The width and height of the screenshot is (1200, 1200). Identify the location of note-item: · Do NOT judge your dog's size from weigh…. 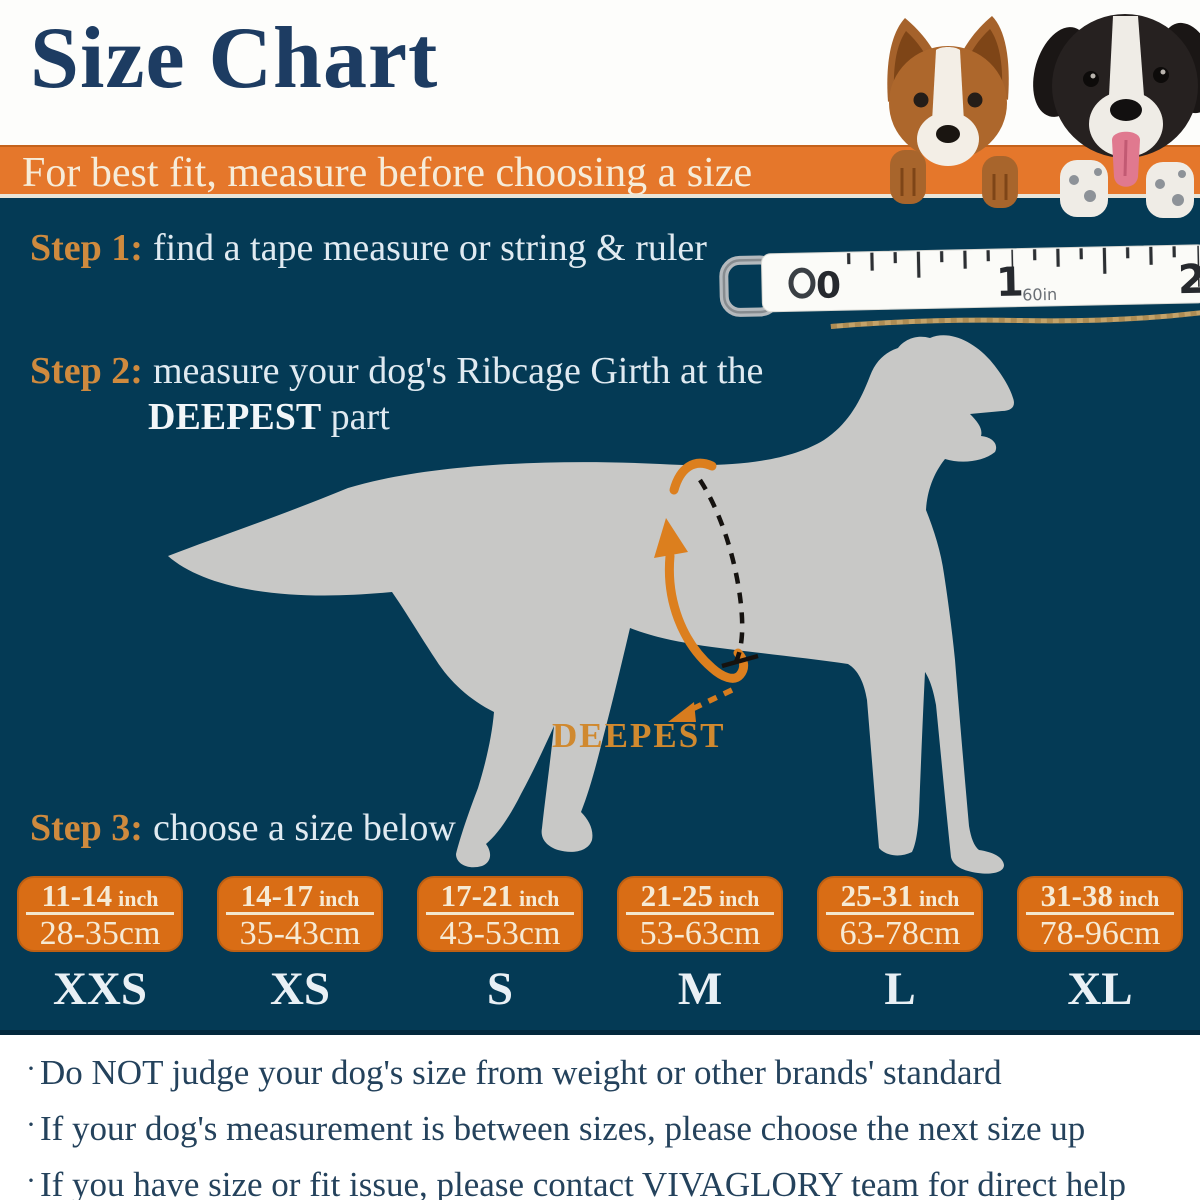
(514, 1072).